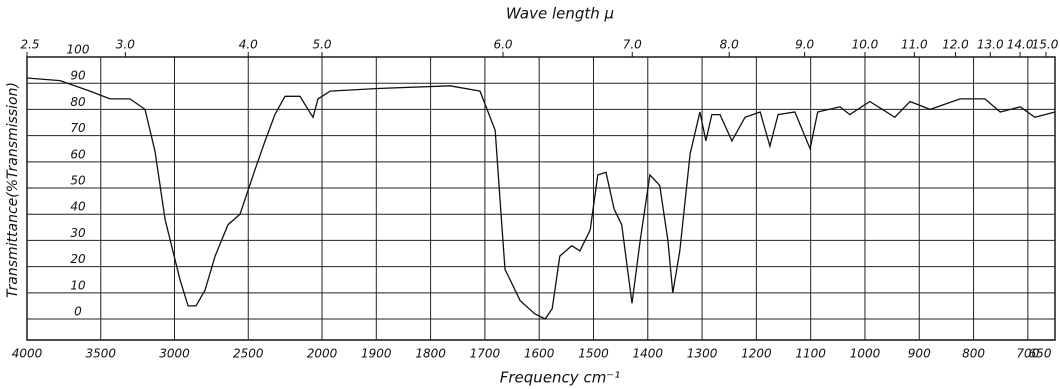 The height and width of the screenshot is (389, 1060). Describe the element at coordinates (1027, 354) in the screenshot. I see `x-tick-label: 700` at that location.